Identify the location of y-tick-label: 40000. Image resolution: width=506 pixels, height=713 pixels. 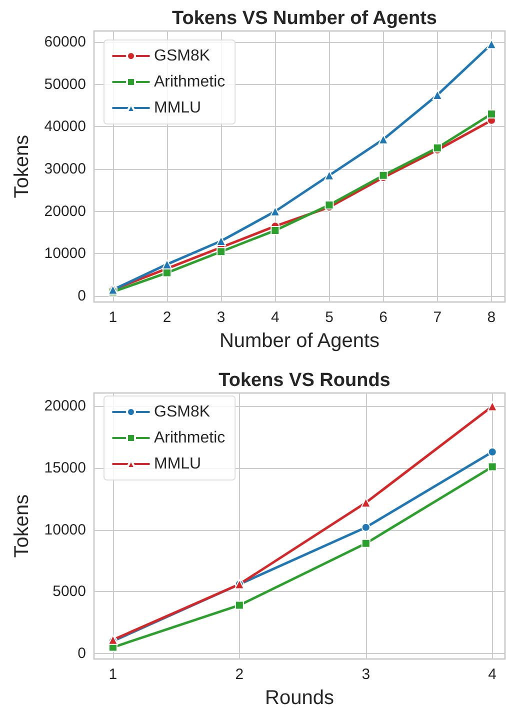
(65, 127).